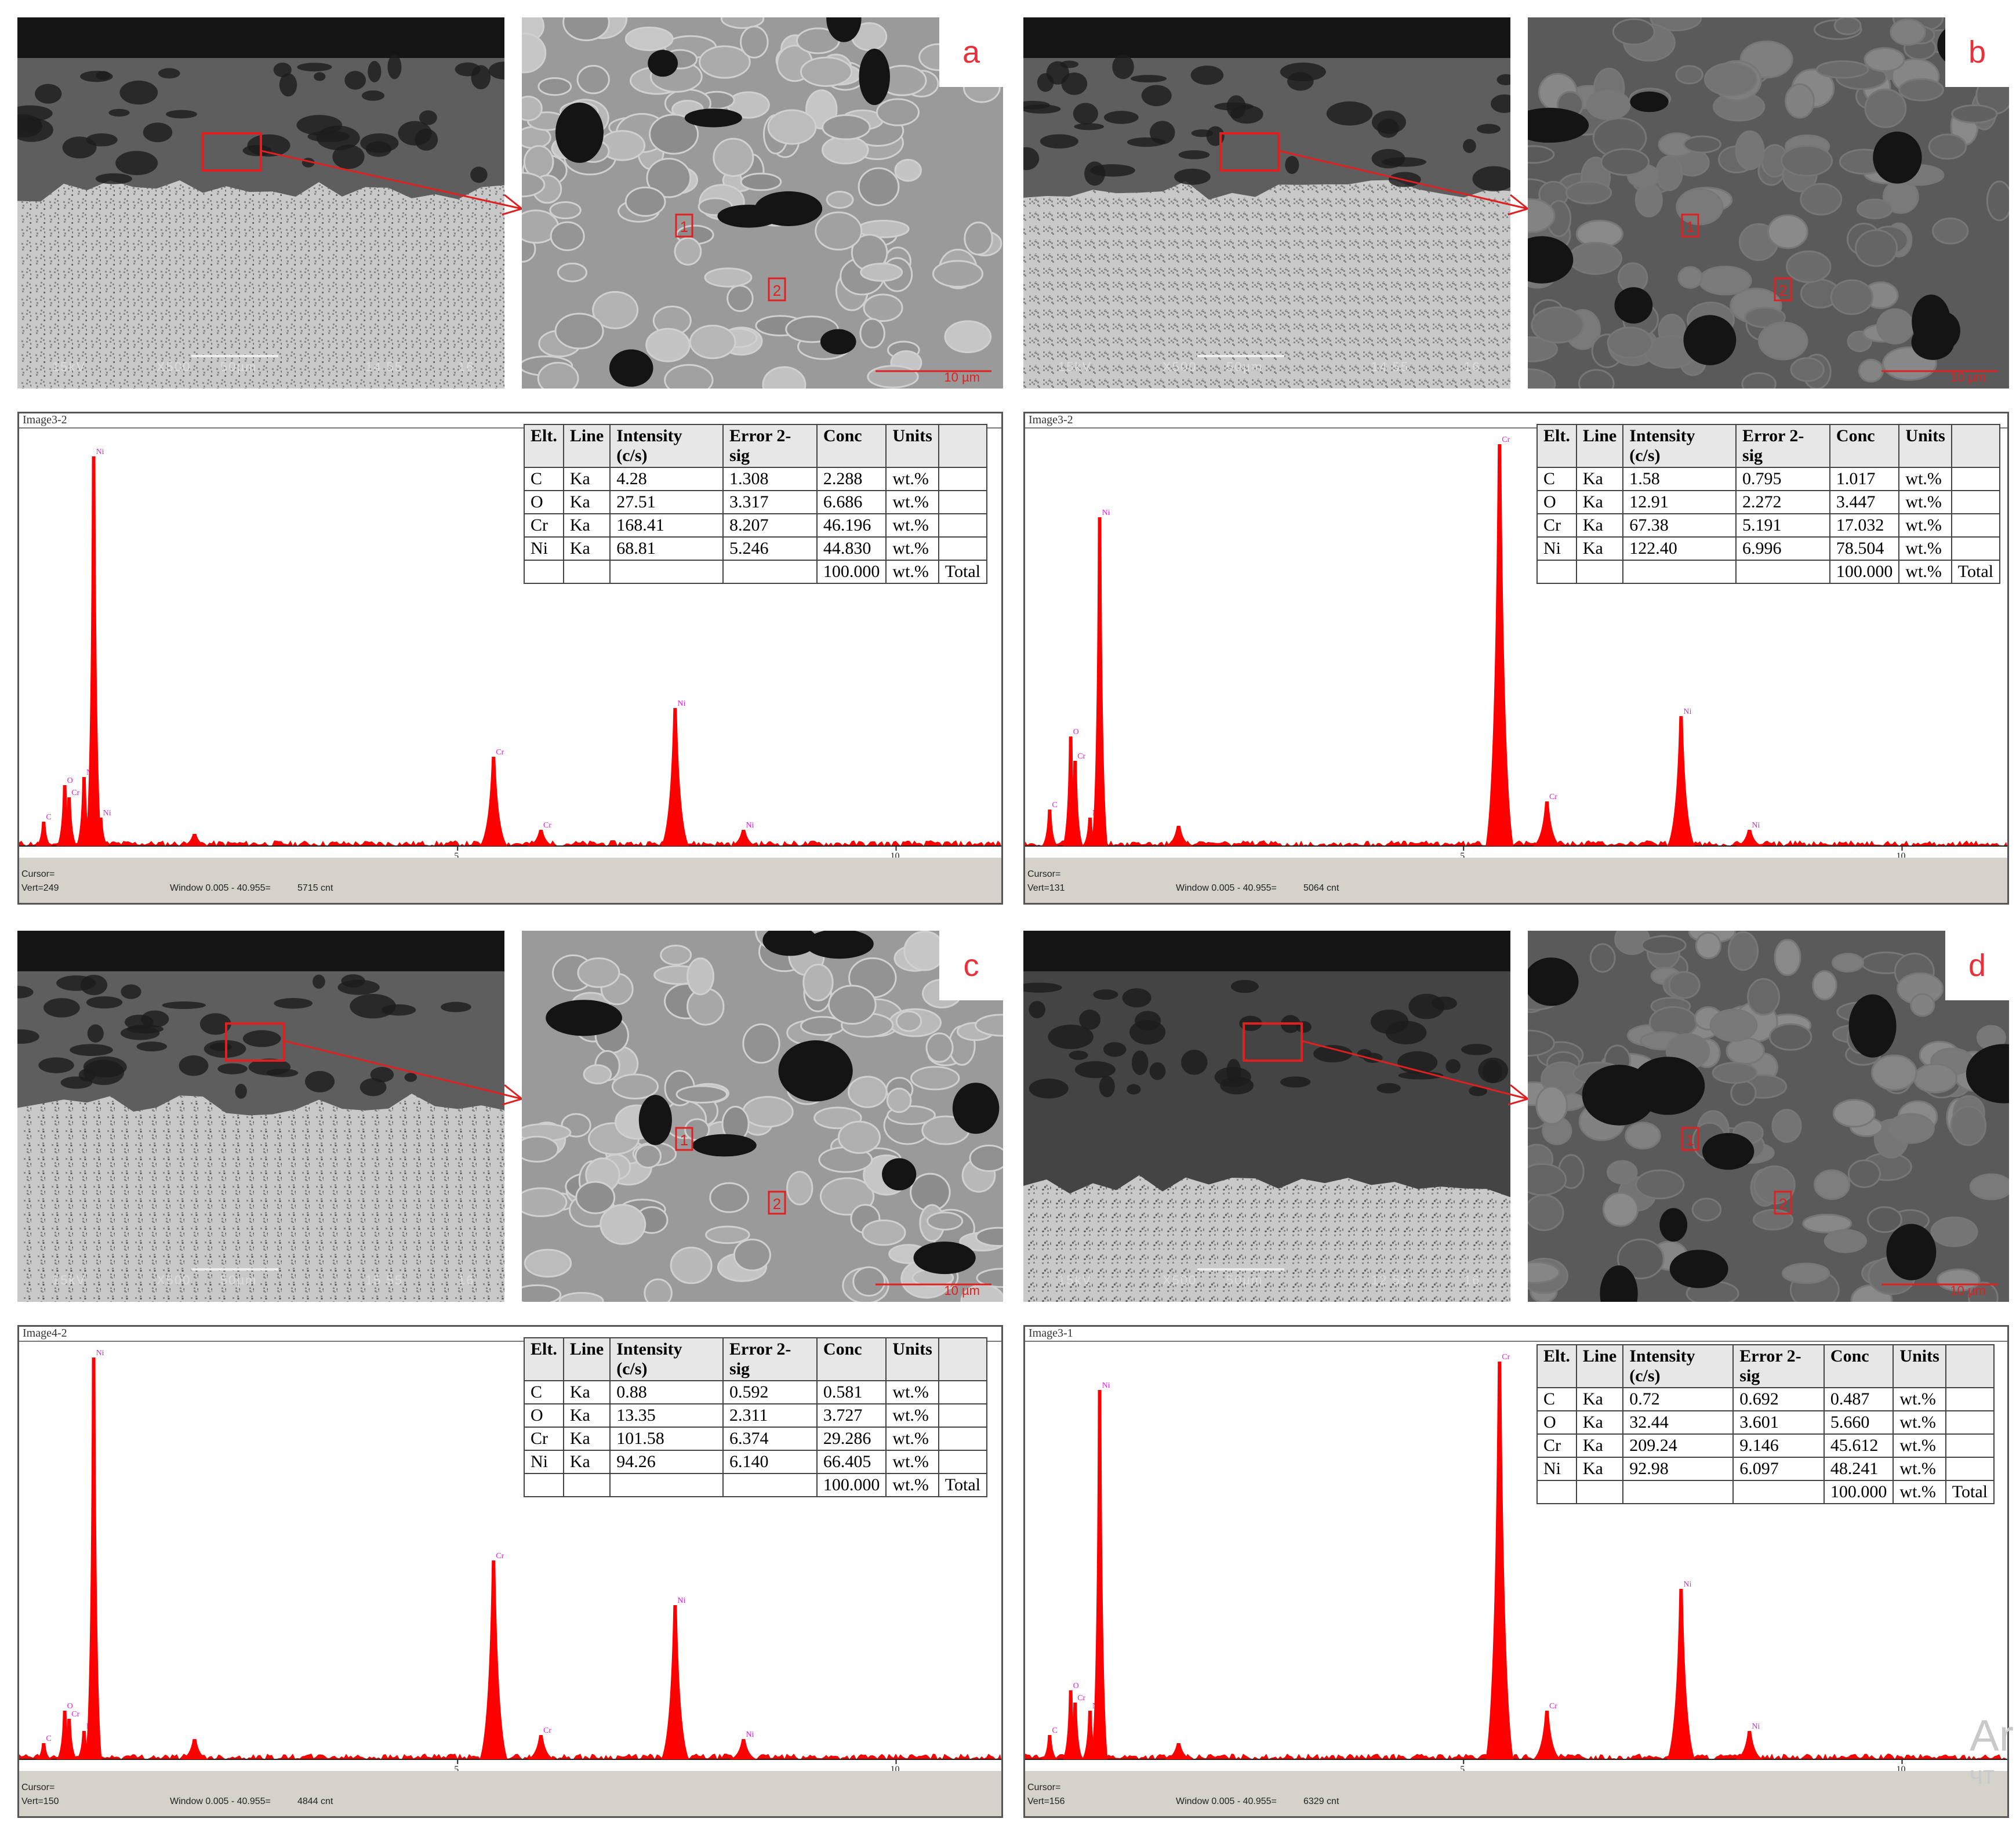 The width and height of the screenshot is (2016, 1822). What do you see at coordinates (1266, 203) in the screenshot?
I see `sem-overview-image: 15kV X500 50µm 14 55 16` at bounding box center [1266, 203].